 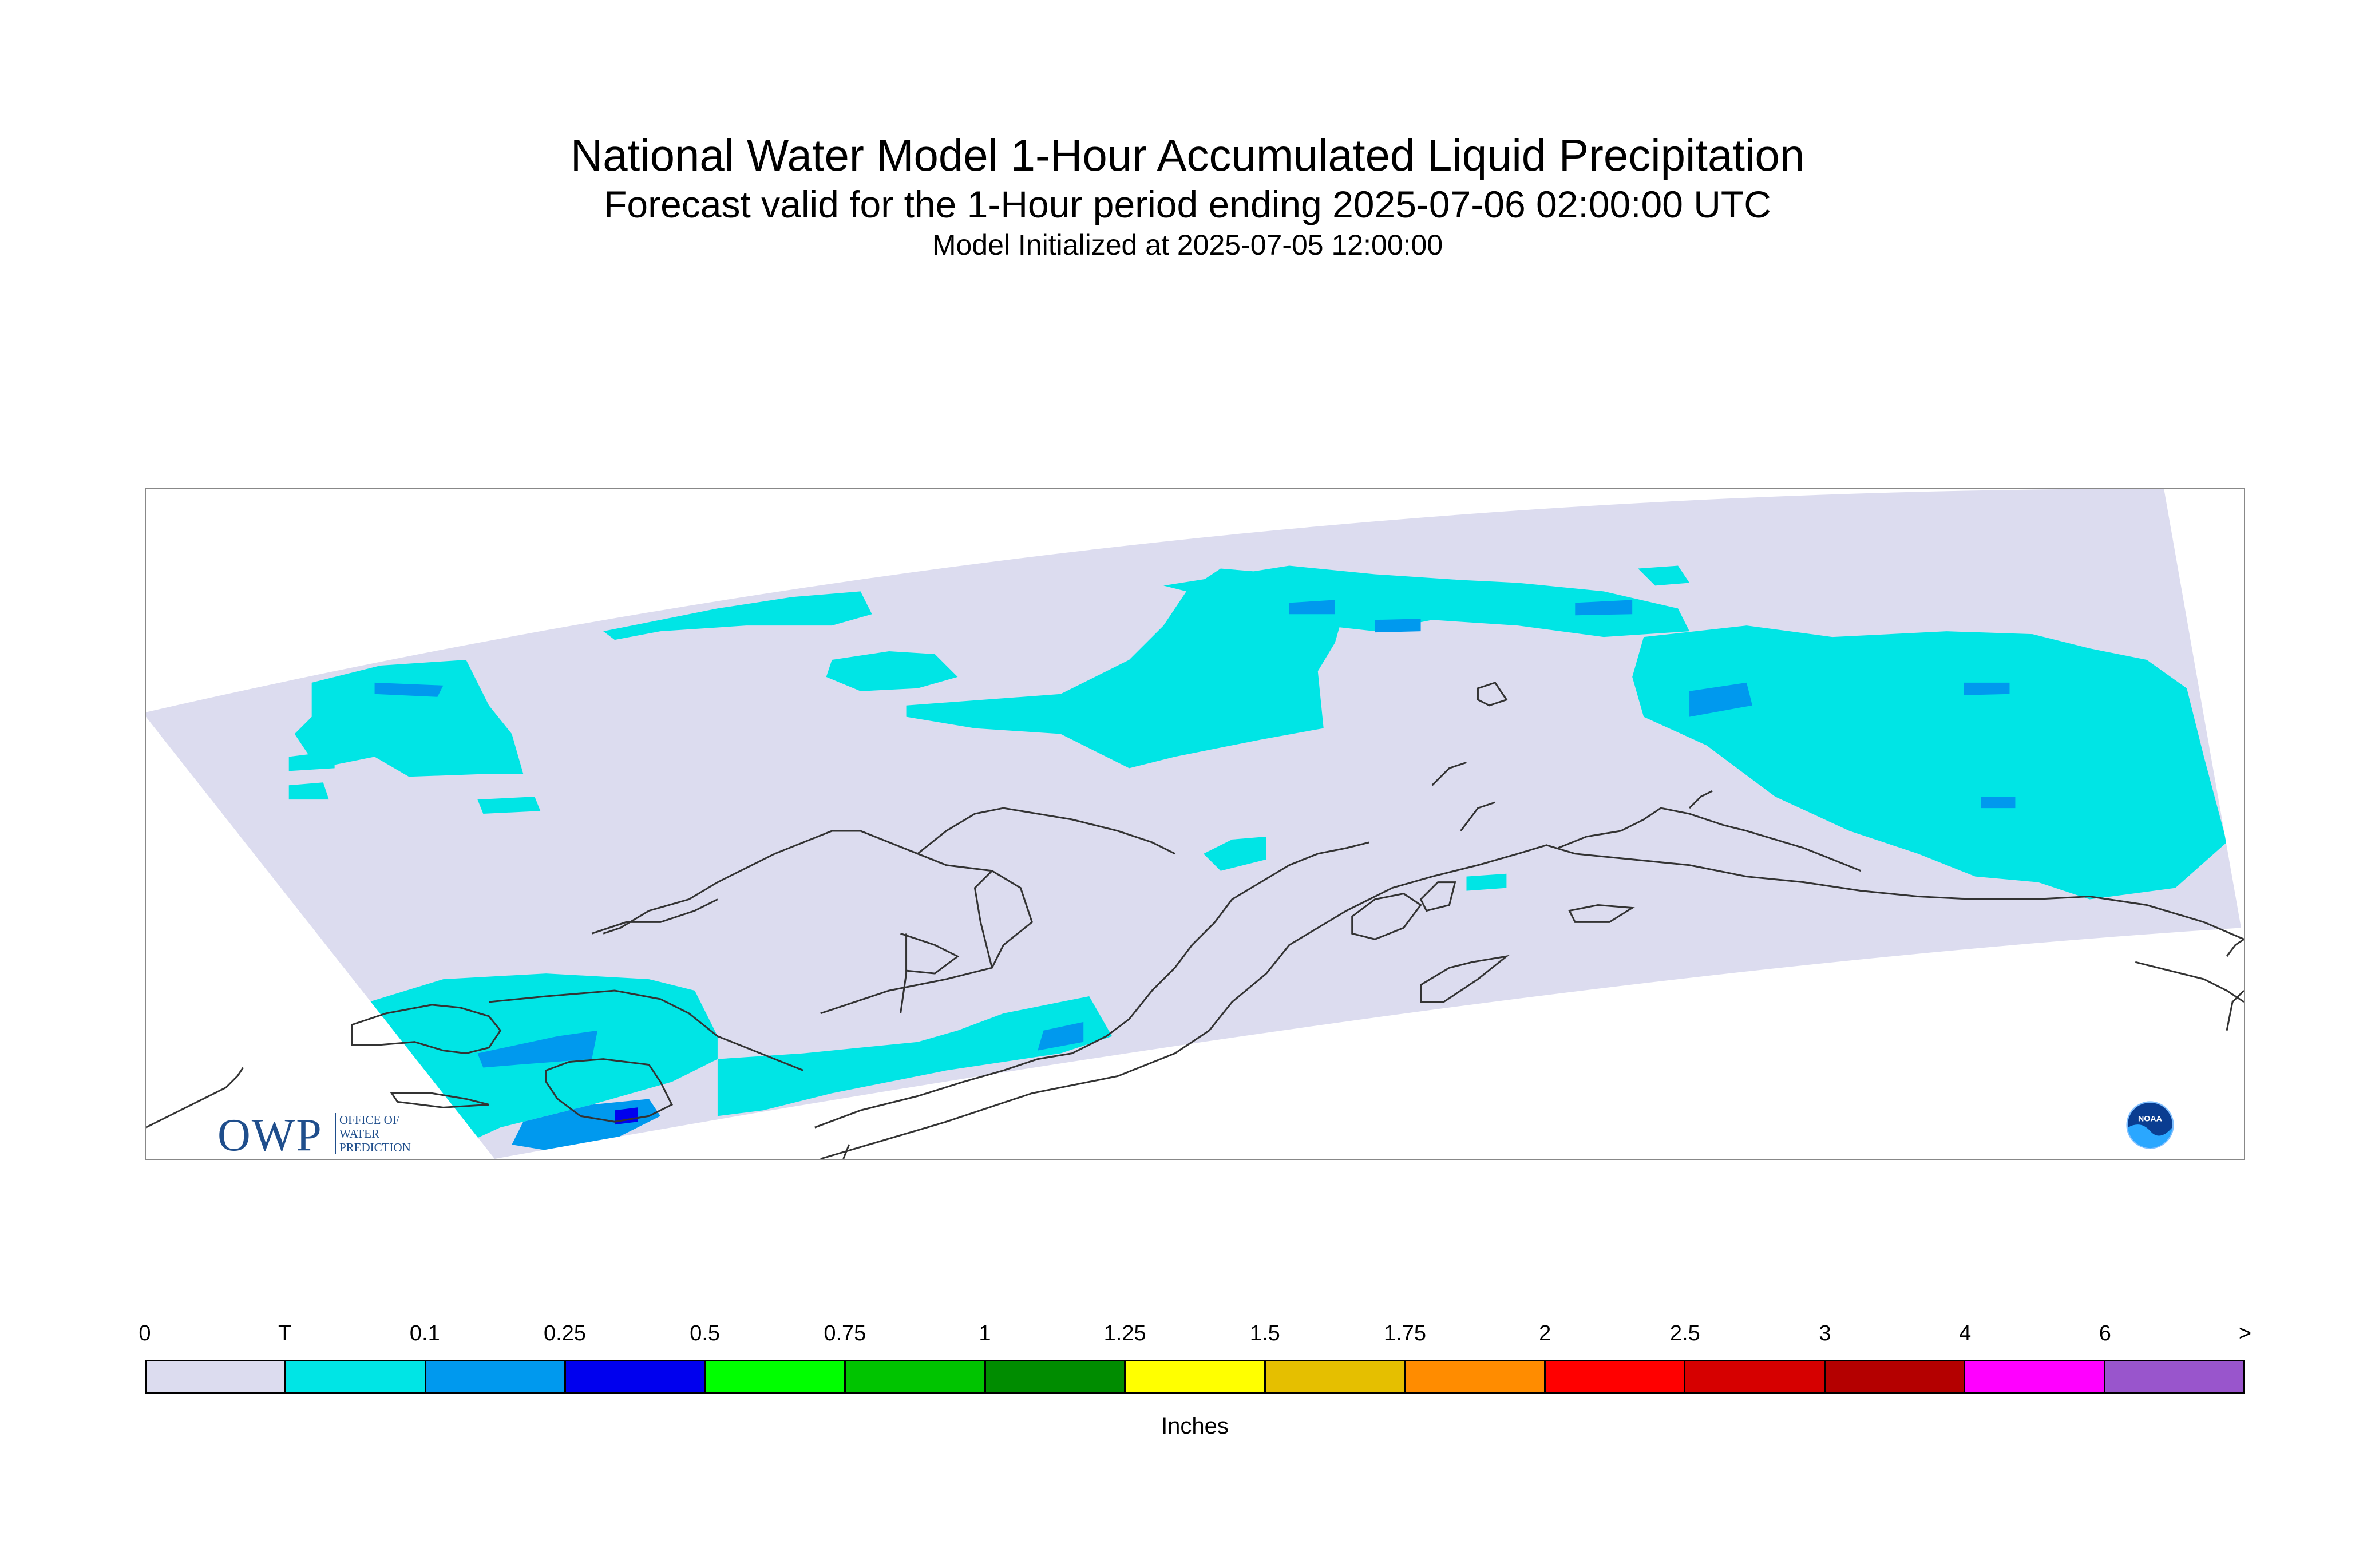 What do you see at coordinates (1195, 1426) in the screenshot?
I see `legend-units: Inches` at bounding box center [1195, 1426].